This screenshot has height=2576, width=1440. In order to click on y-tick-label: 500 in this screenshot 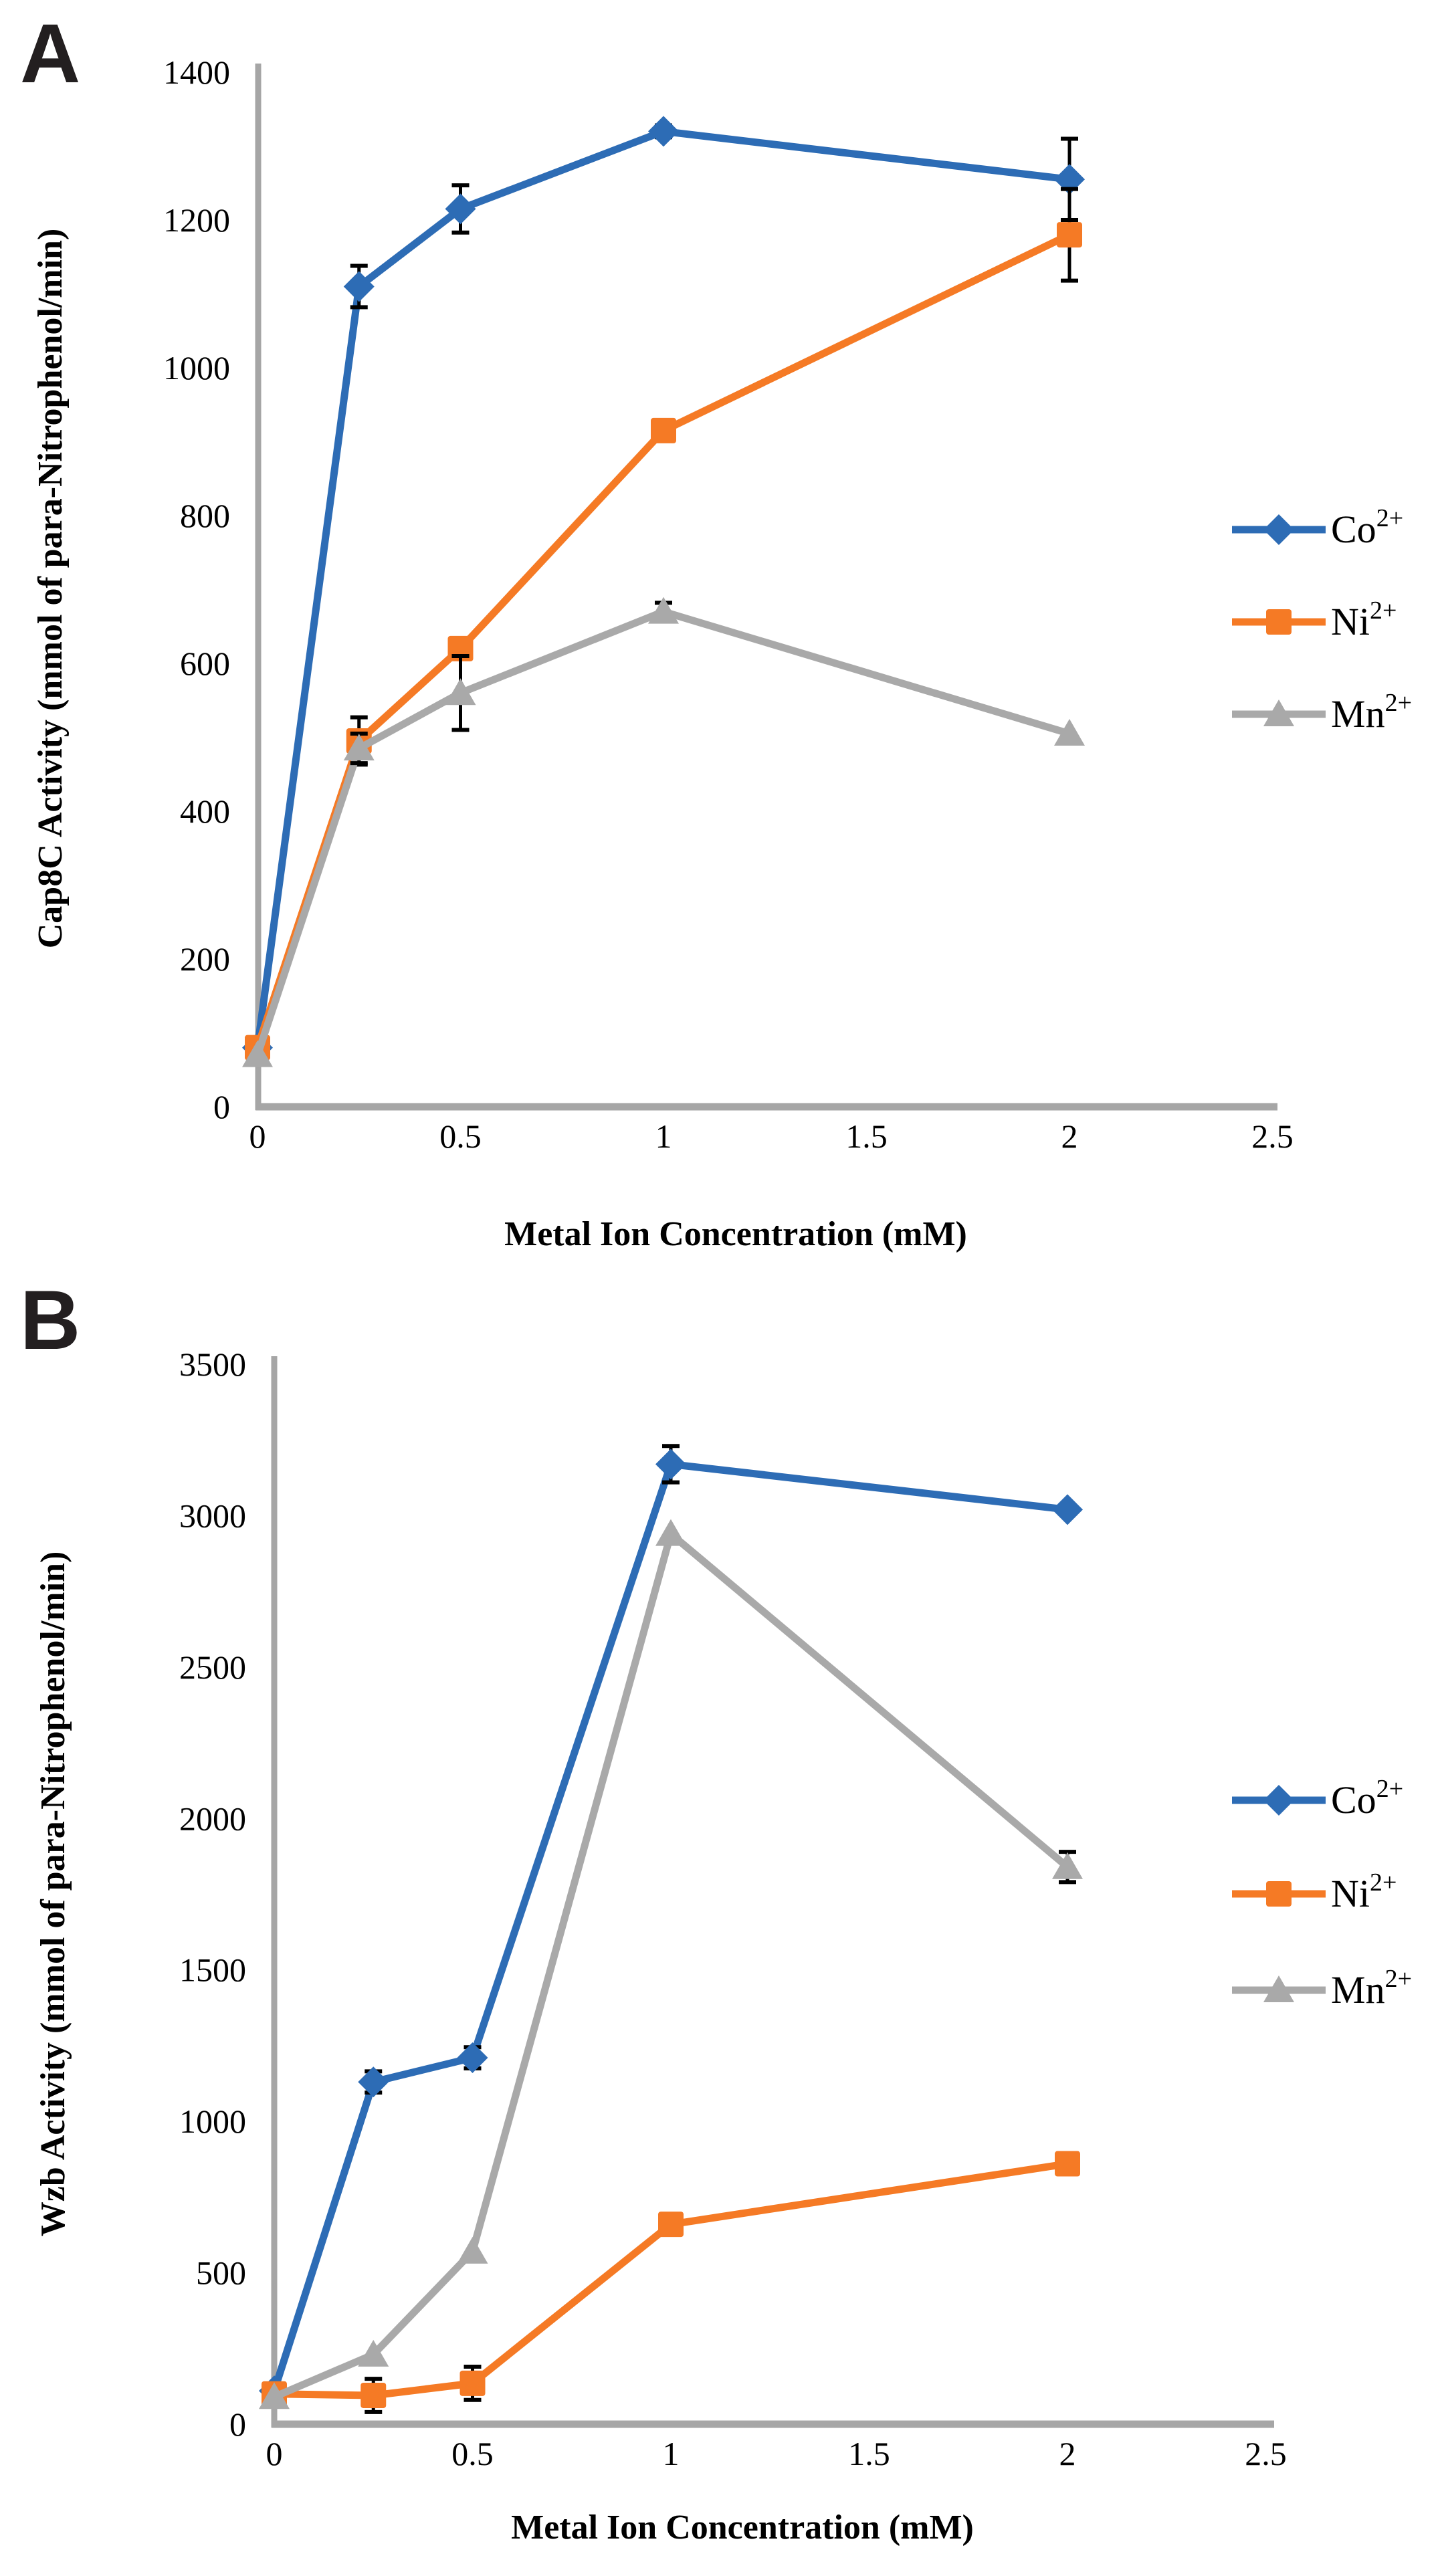, I will do `click(221, 2273)`.